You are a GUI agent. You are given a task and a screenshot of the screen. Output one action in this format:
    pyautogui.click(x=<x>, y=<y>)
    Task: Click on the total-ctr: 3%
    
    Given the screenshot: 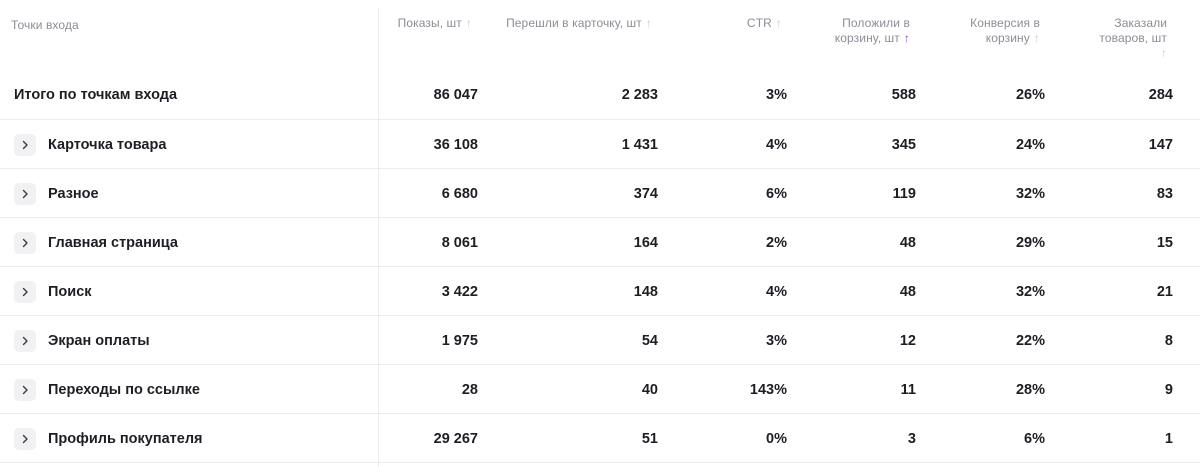 What is the action you would take?
    pyautogui.click(x=776, y=94)
    